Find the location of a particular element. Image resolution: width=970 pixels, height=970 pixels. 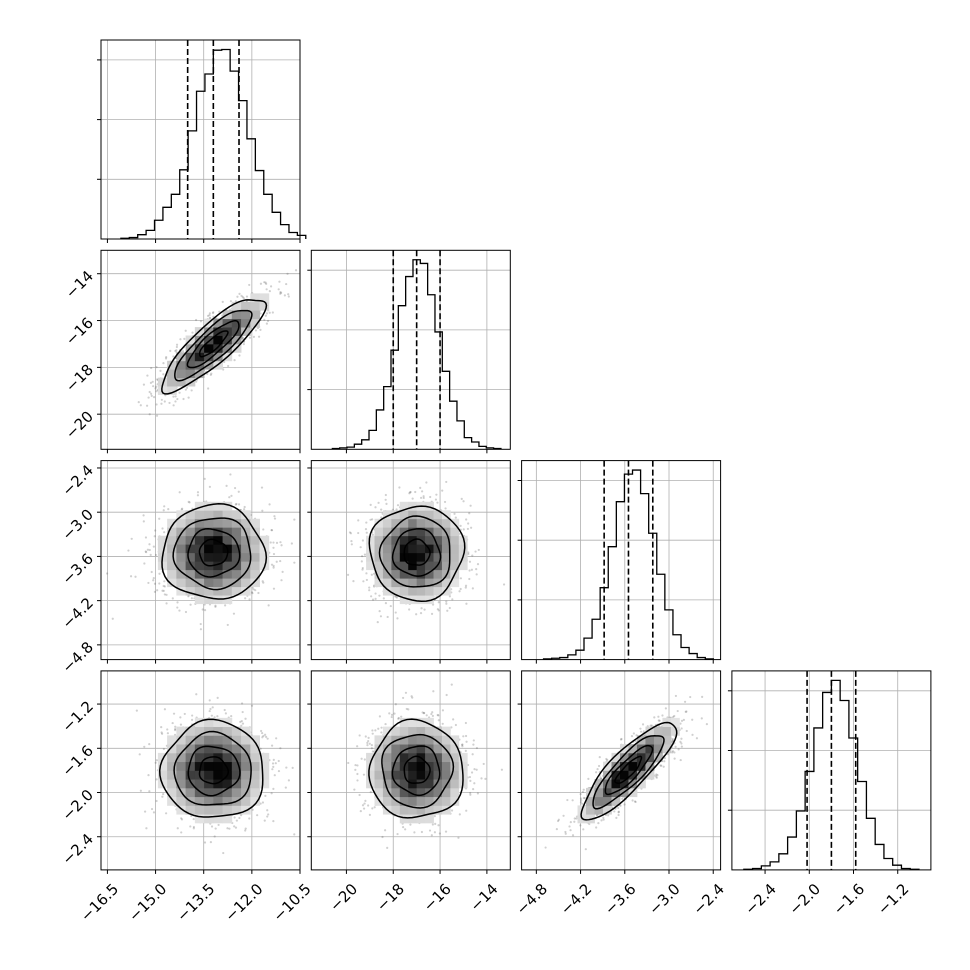

density-cells is located at coordinates (628, 770).